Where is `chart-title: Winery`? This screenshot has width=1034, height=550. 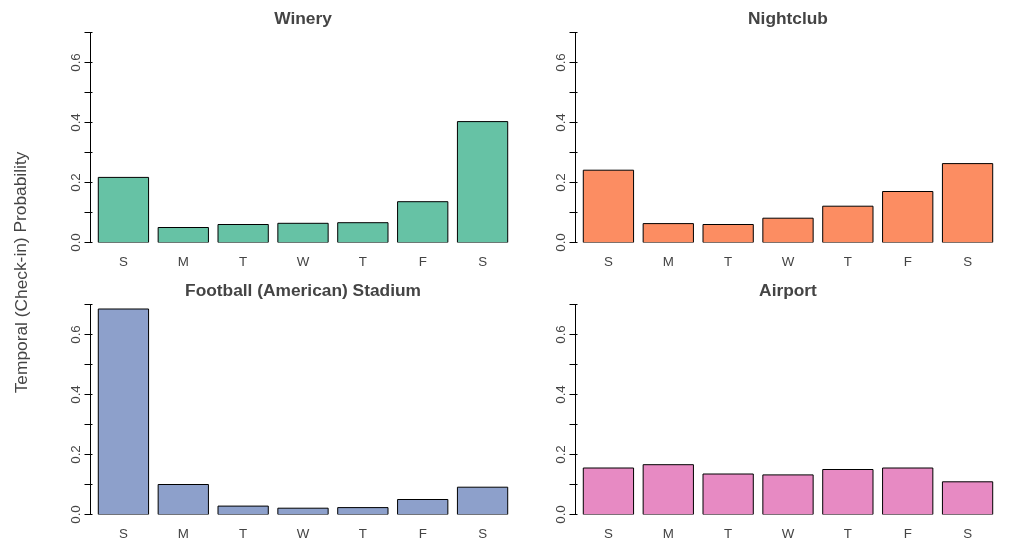 chart-title: Winery is located at coordinates (303, 17).